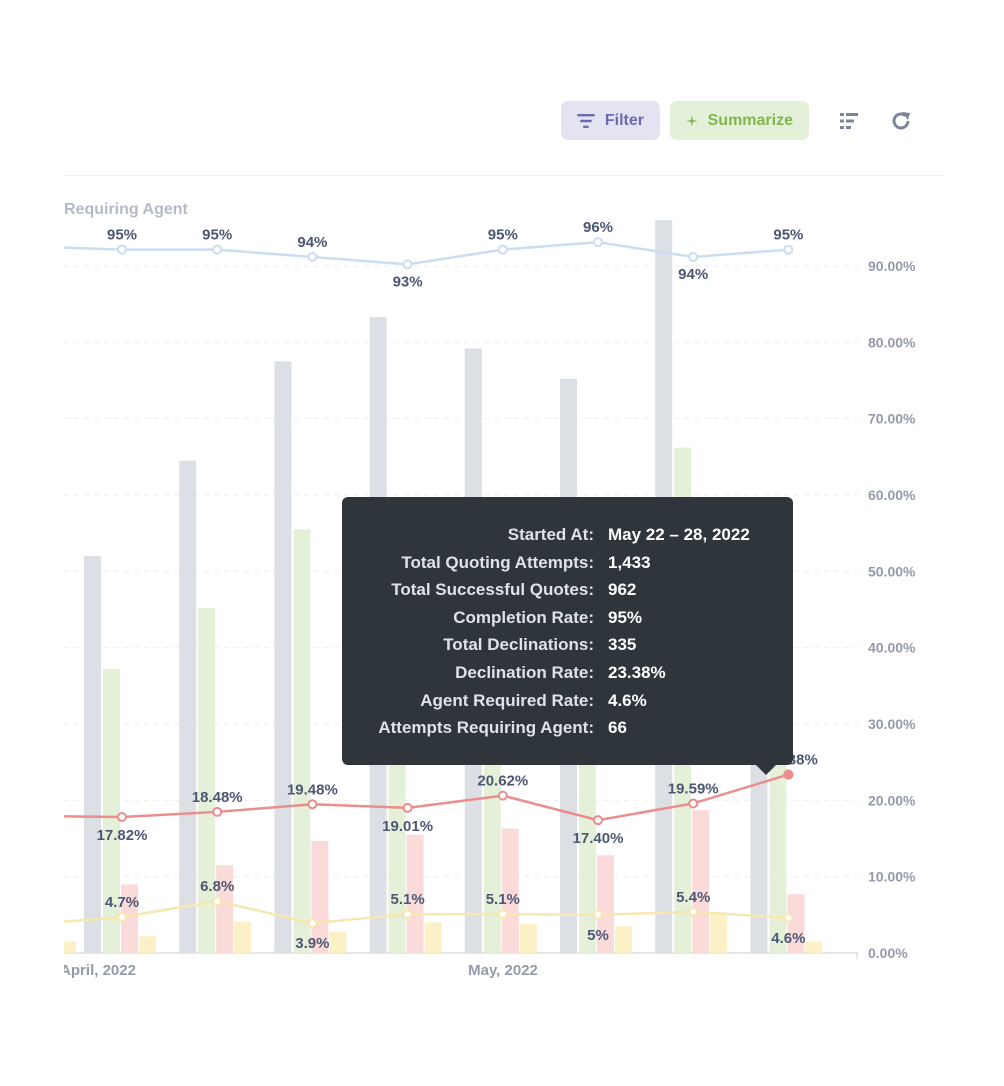  I want to click on tooltip-label: Attempts Requiring Agent:, so click(486, 728).